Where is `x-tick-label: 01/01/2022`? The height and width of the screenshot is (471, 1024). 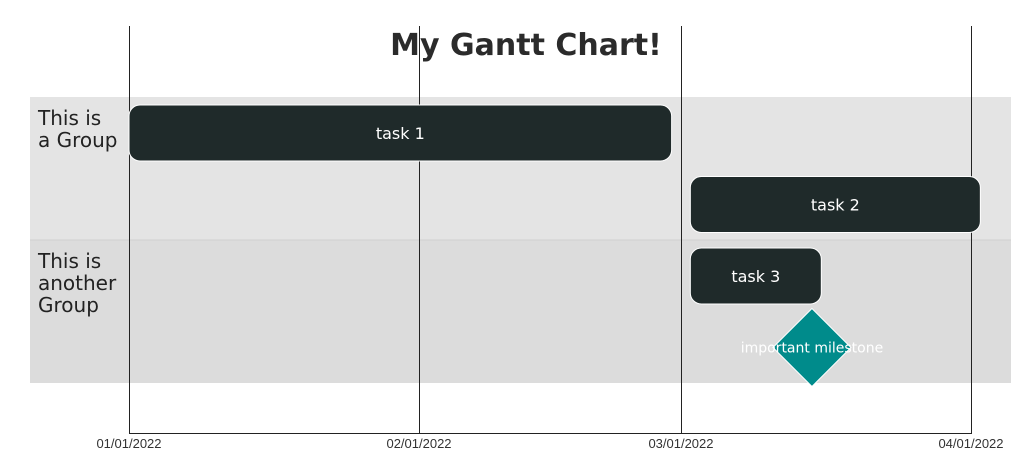 x-tick-label: 01/01/2022 is located at coordinates (128, 443).